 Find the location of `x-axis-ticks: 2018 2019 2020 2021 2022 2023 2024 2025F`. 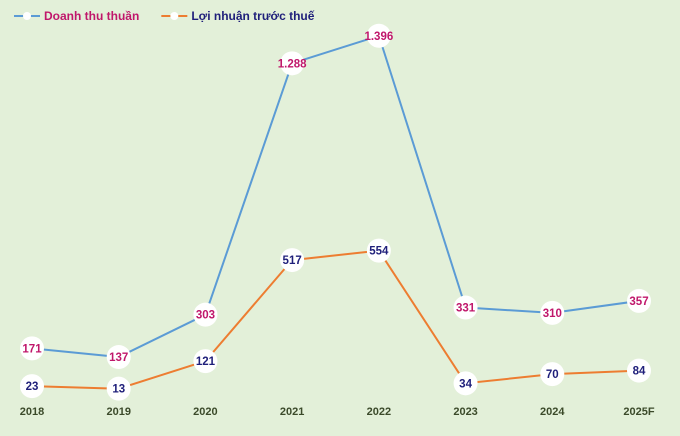

x-axis-ticks: 2018 2019 2020 2021 2022 2023 2024 2025F is located at coordinates (337, 412).